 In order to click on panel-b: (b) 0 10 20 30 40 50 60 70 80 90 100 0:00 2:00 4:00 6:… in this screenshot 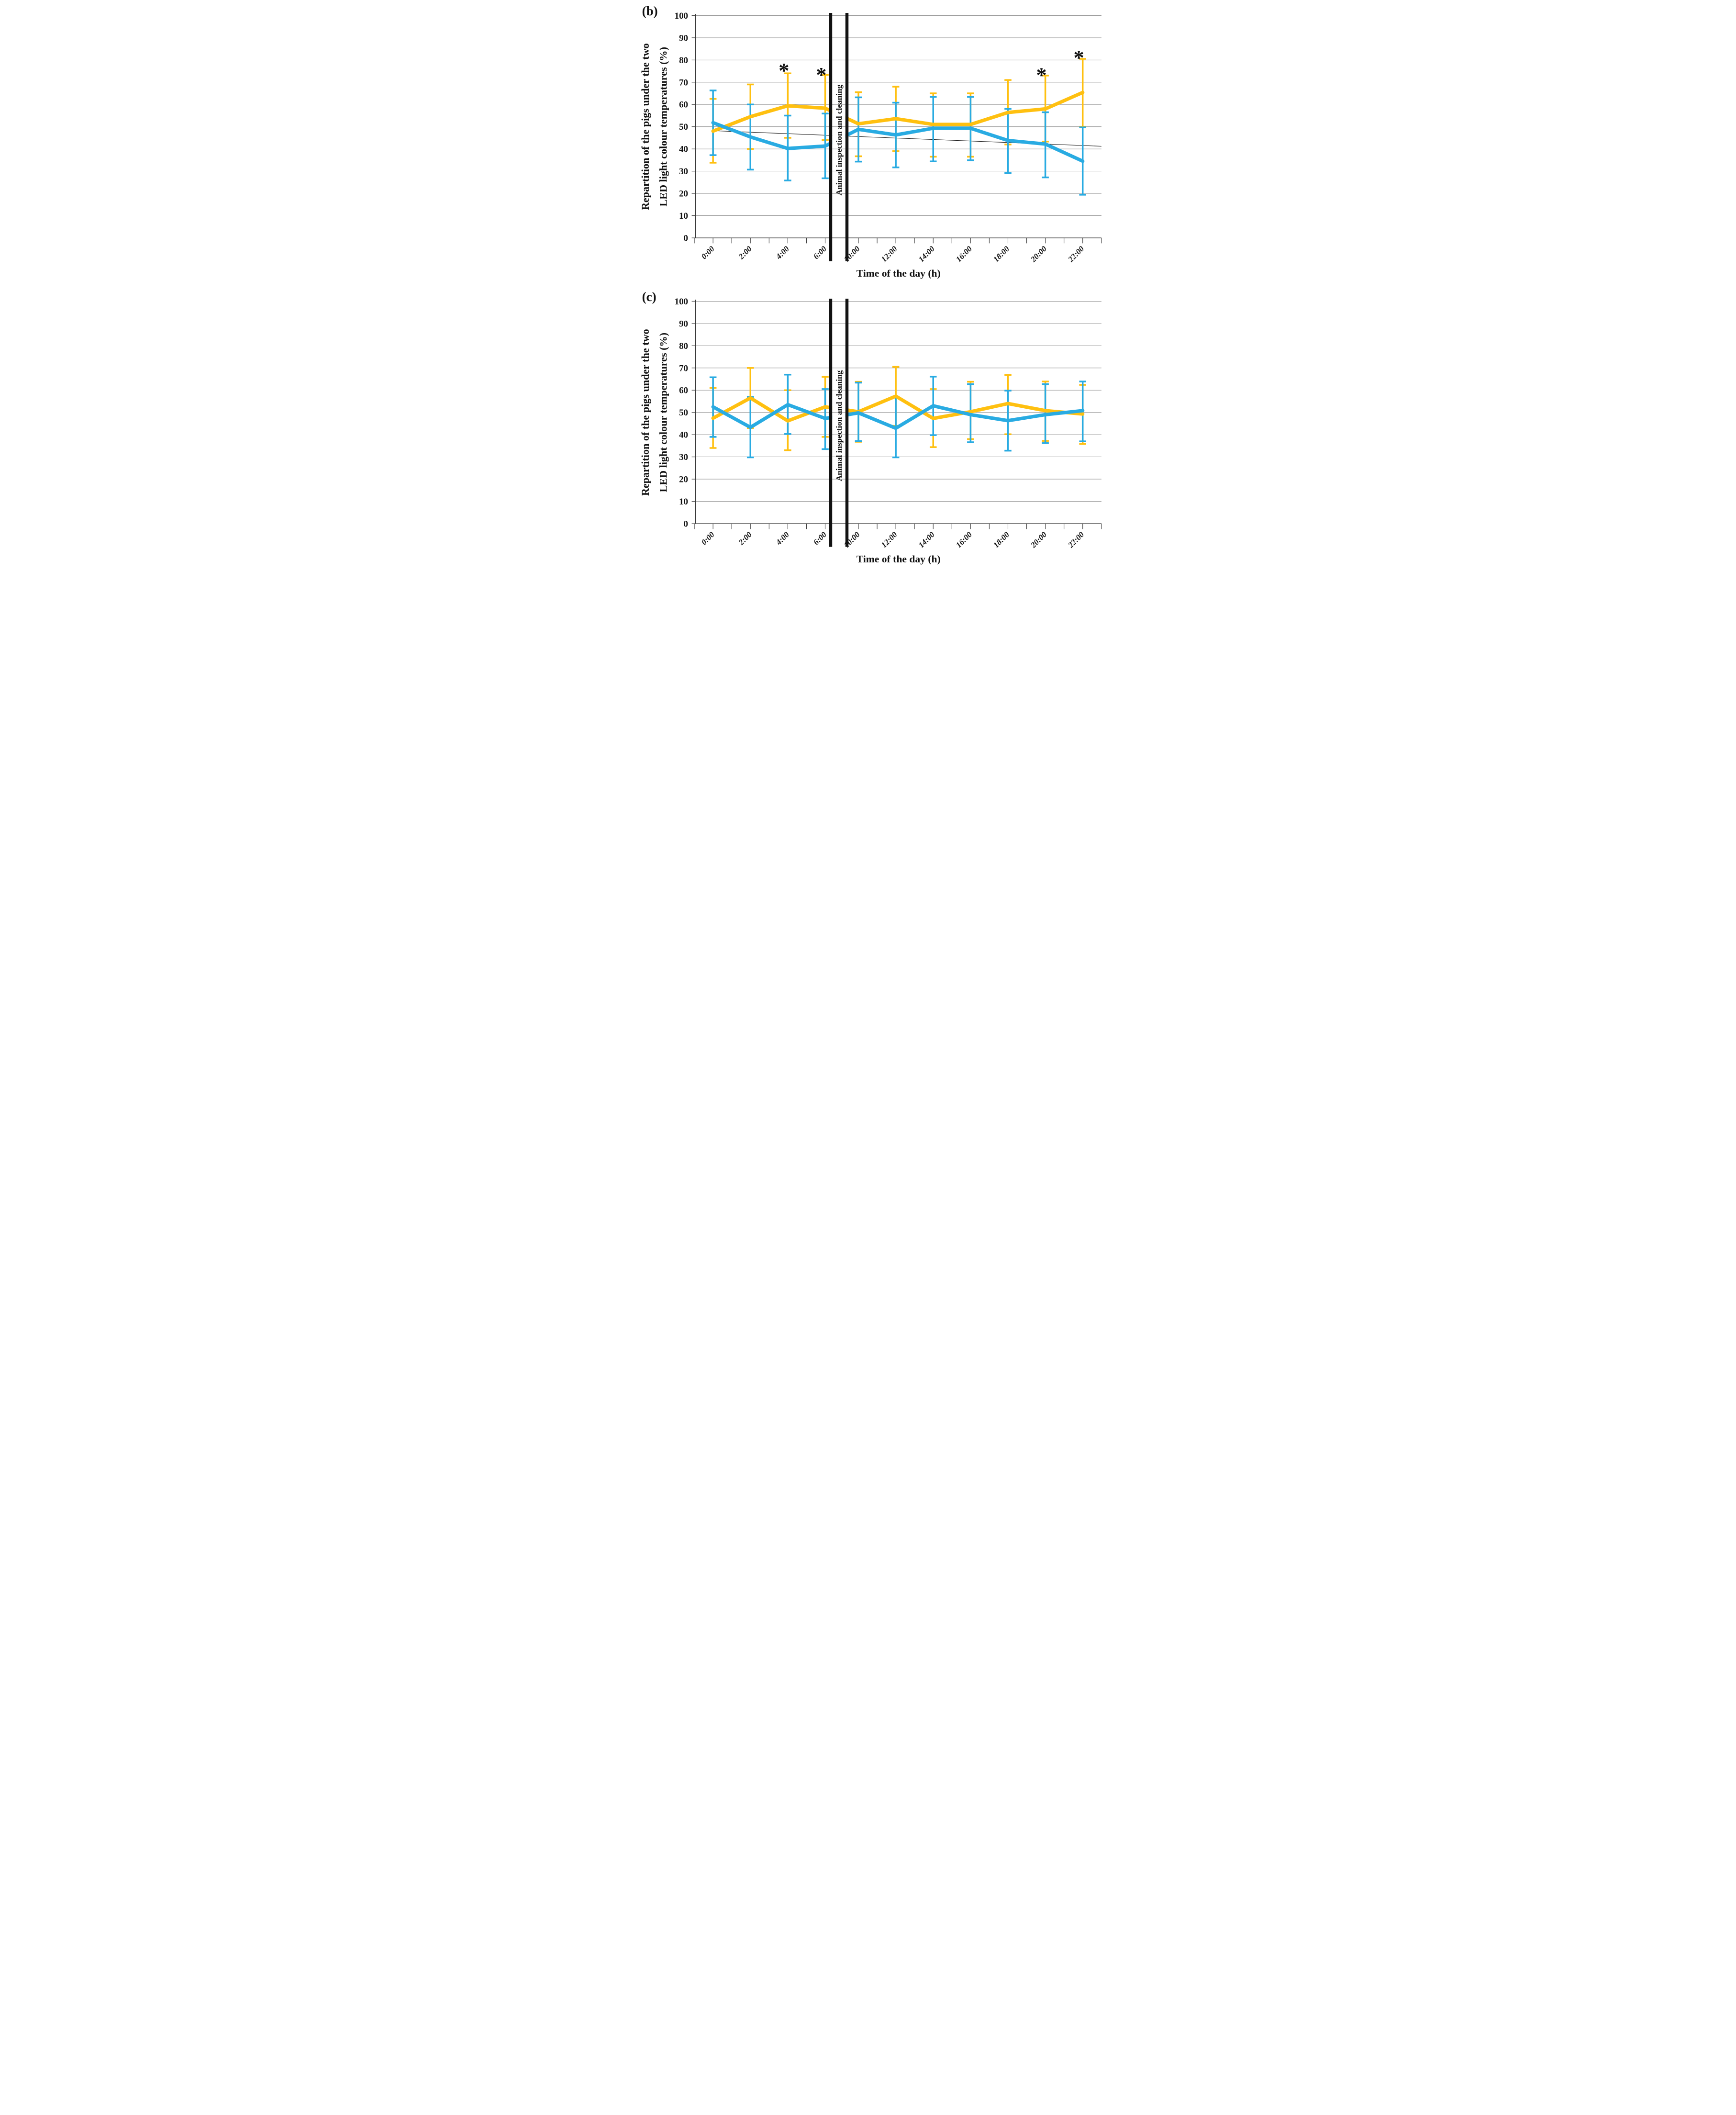, I will do `click(868, 143)`.